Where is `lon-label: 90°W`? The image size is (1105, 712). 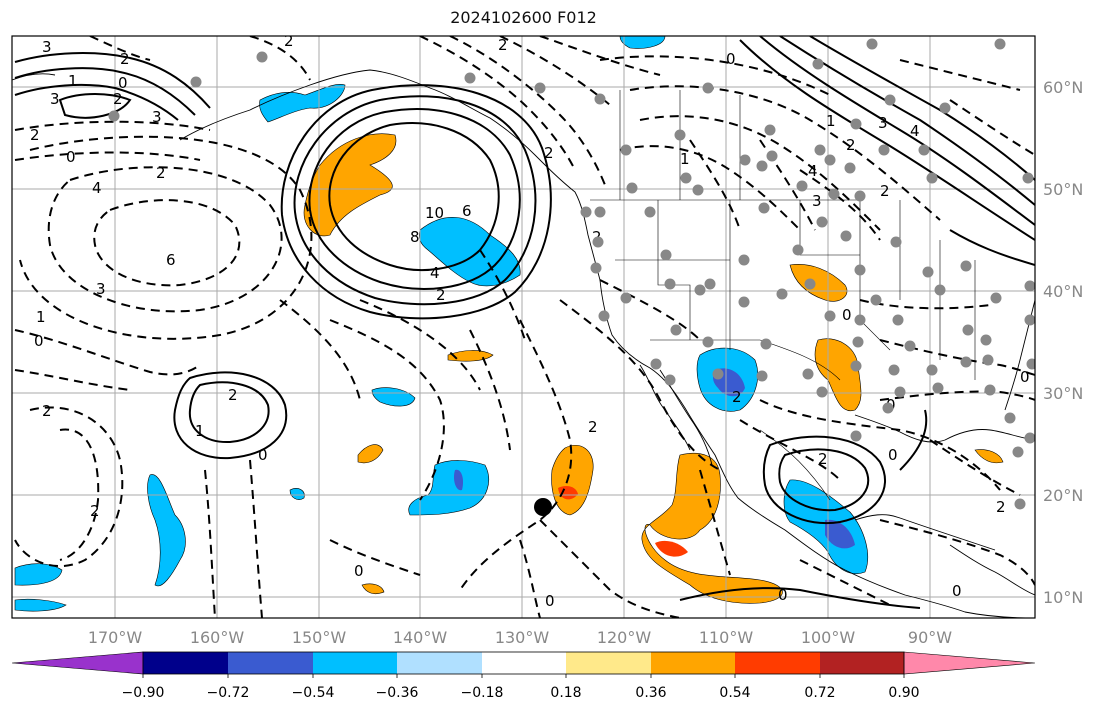
lon-label: 90°W is located at coordinates (930, 637).